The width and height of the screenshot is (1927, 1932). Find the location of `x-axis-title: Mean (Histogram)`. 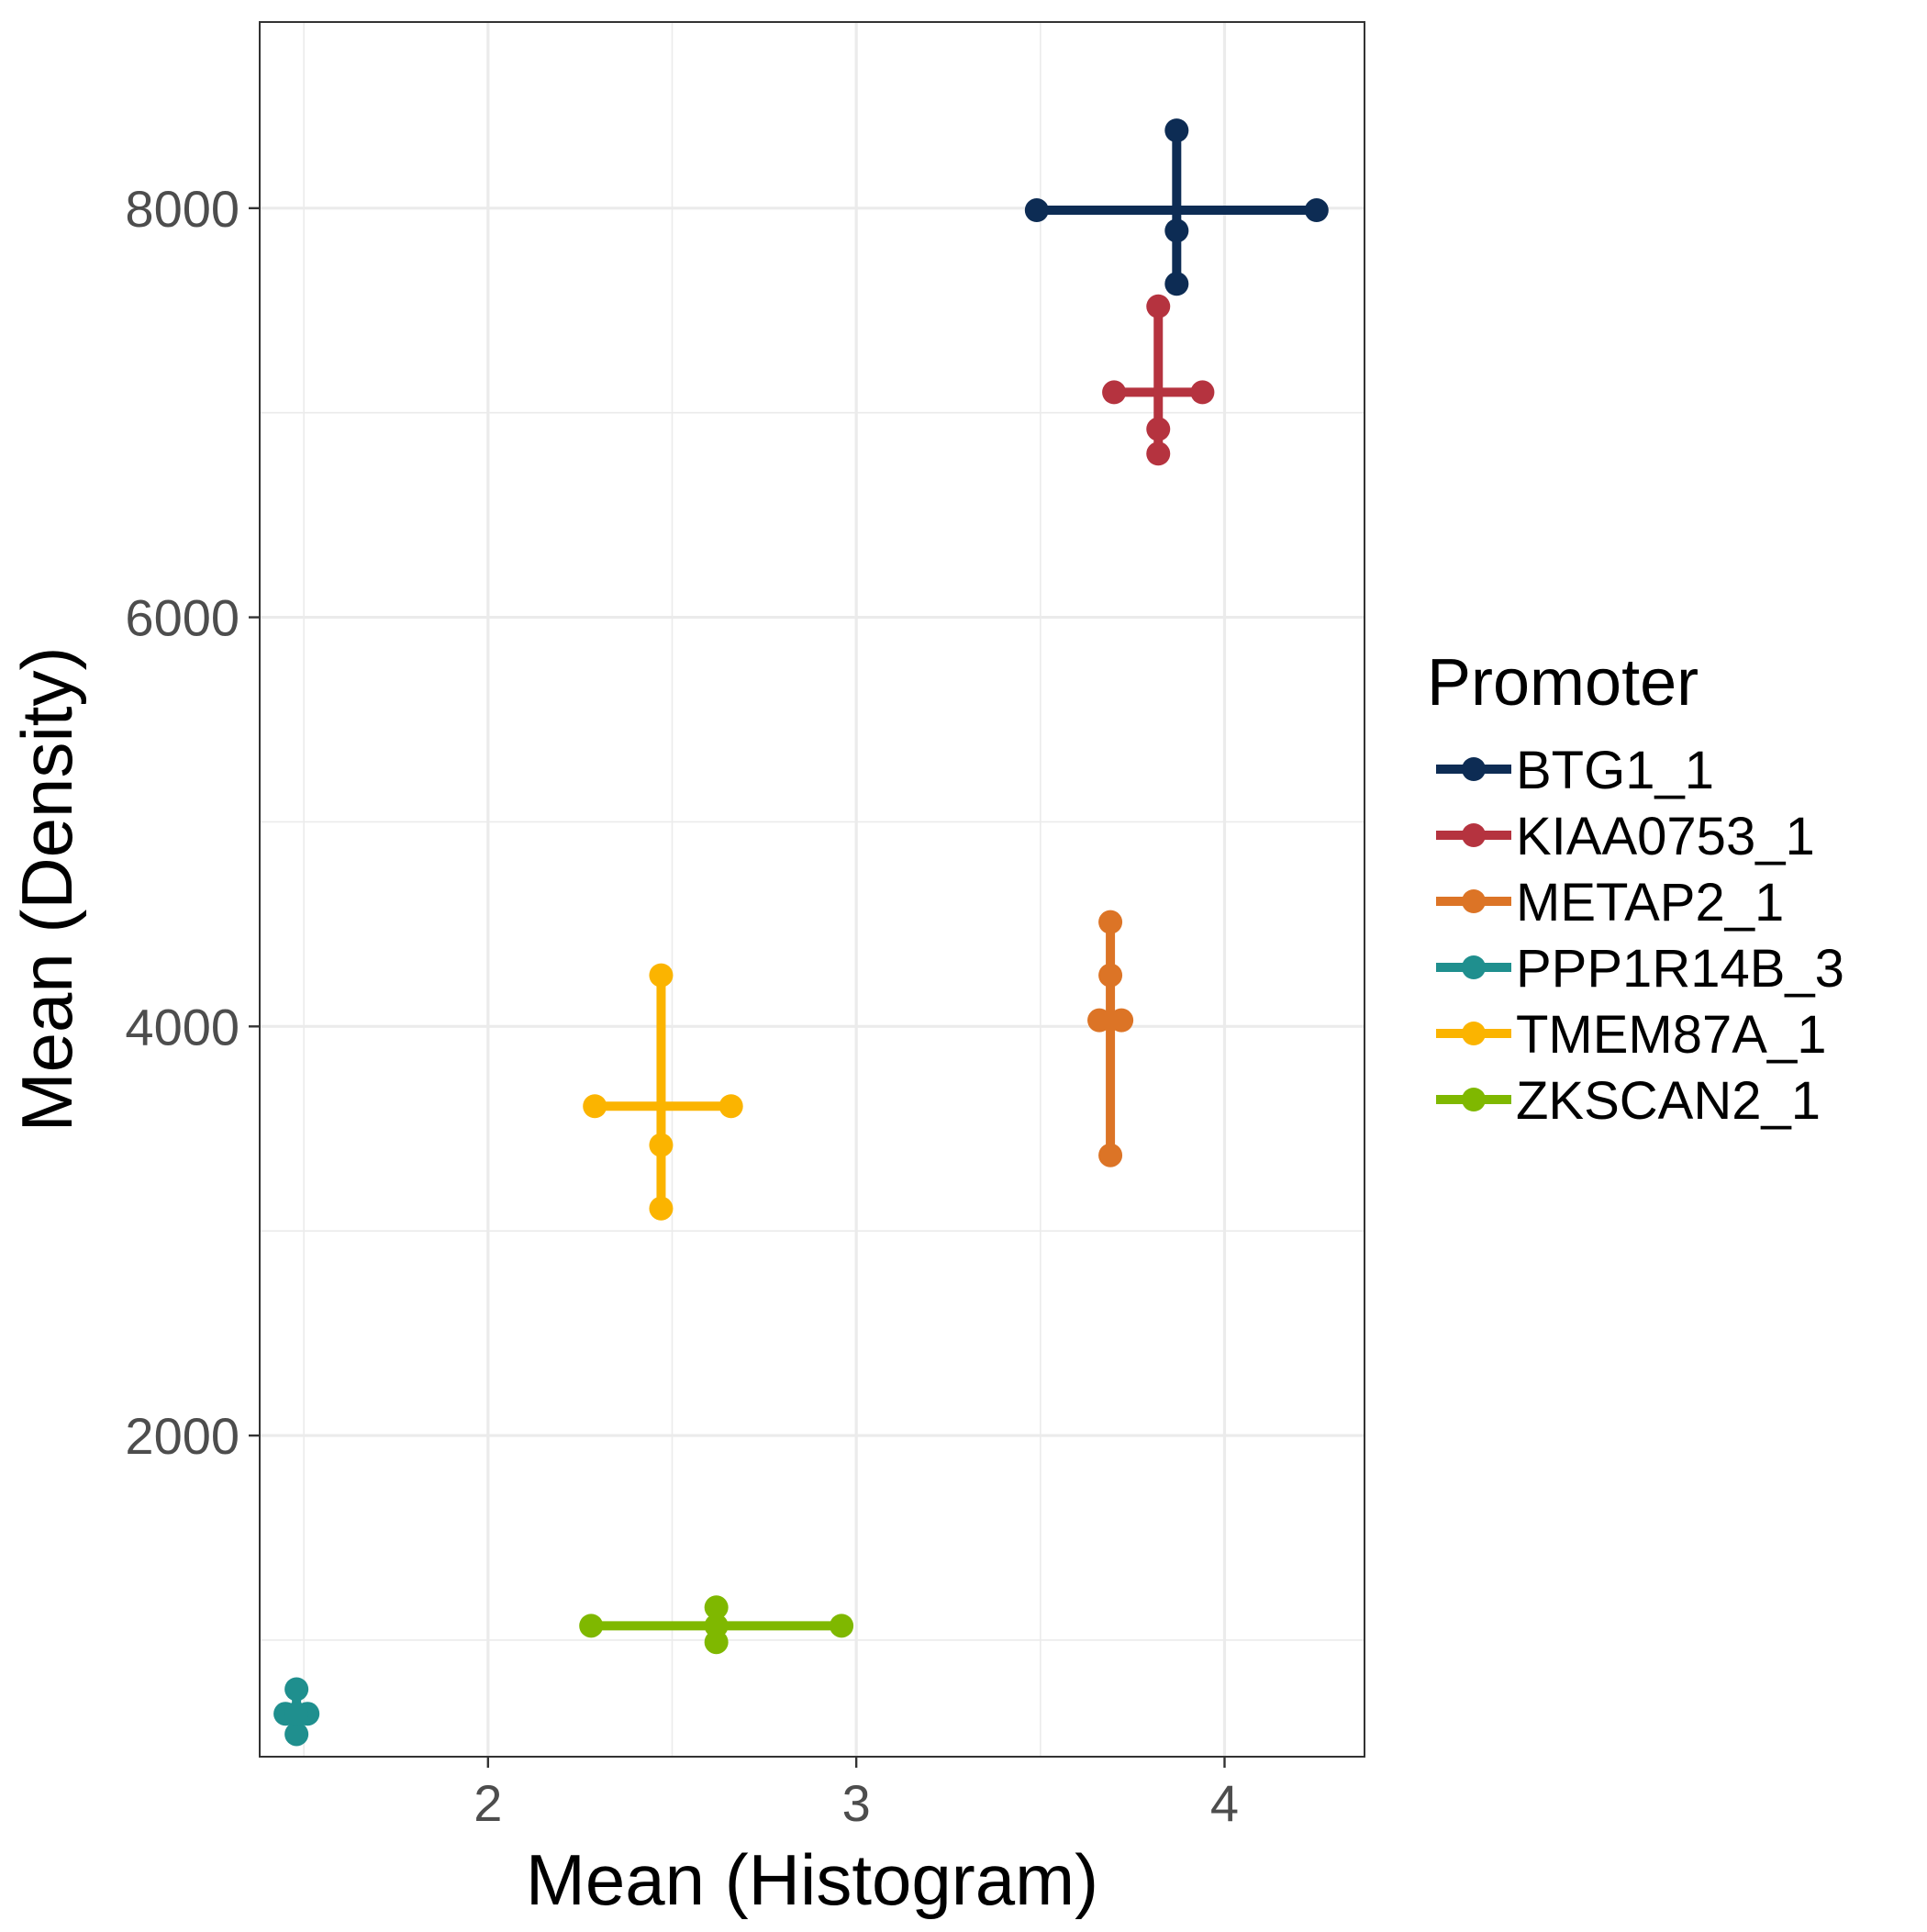

x-axis-title: Mean (Histogram) is located at coordinates (812, 1879).